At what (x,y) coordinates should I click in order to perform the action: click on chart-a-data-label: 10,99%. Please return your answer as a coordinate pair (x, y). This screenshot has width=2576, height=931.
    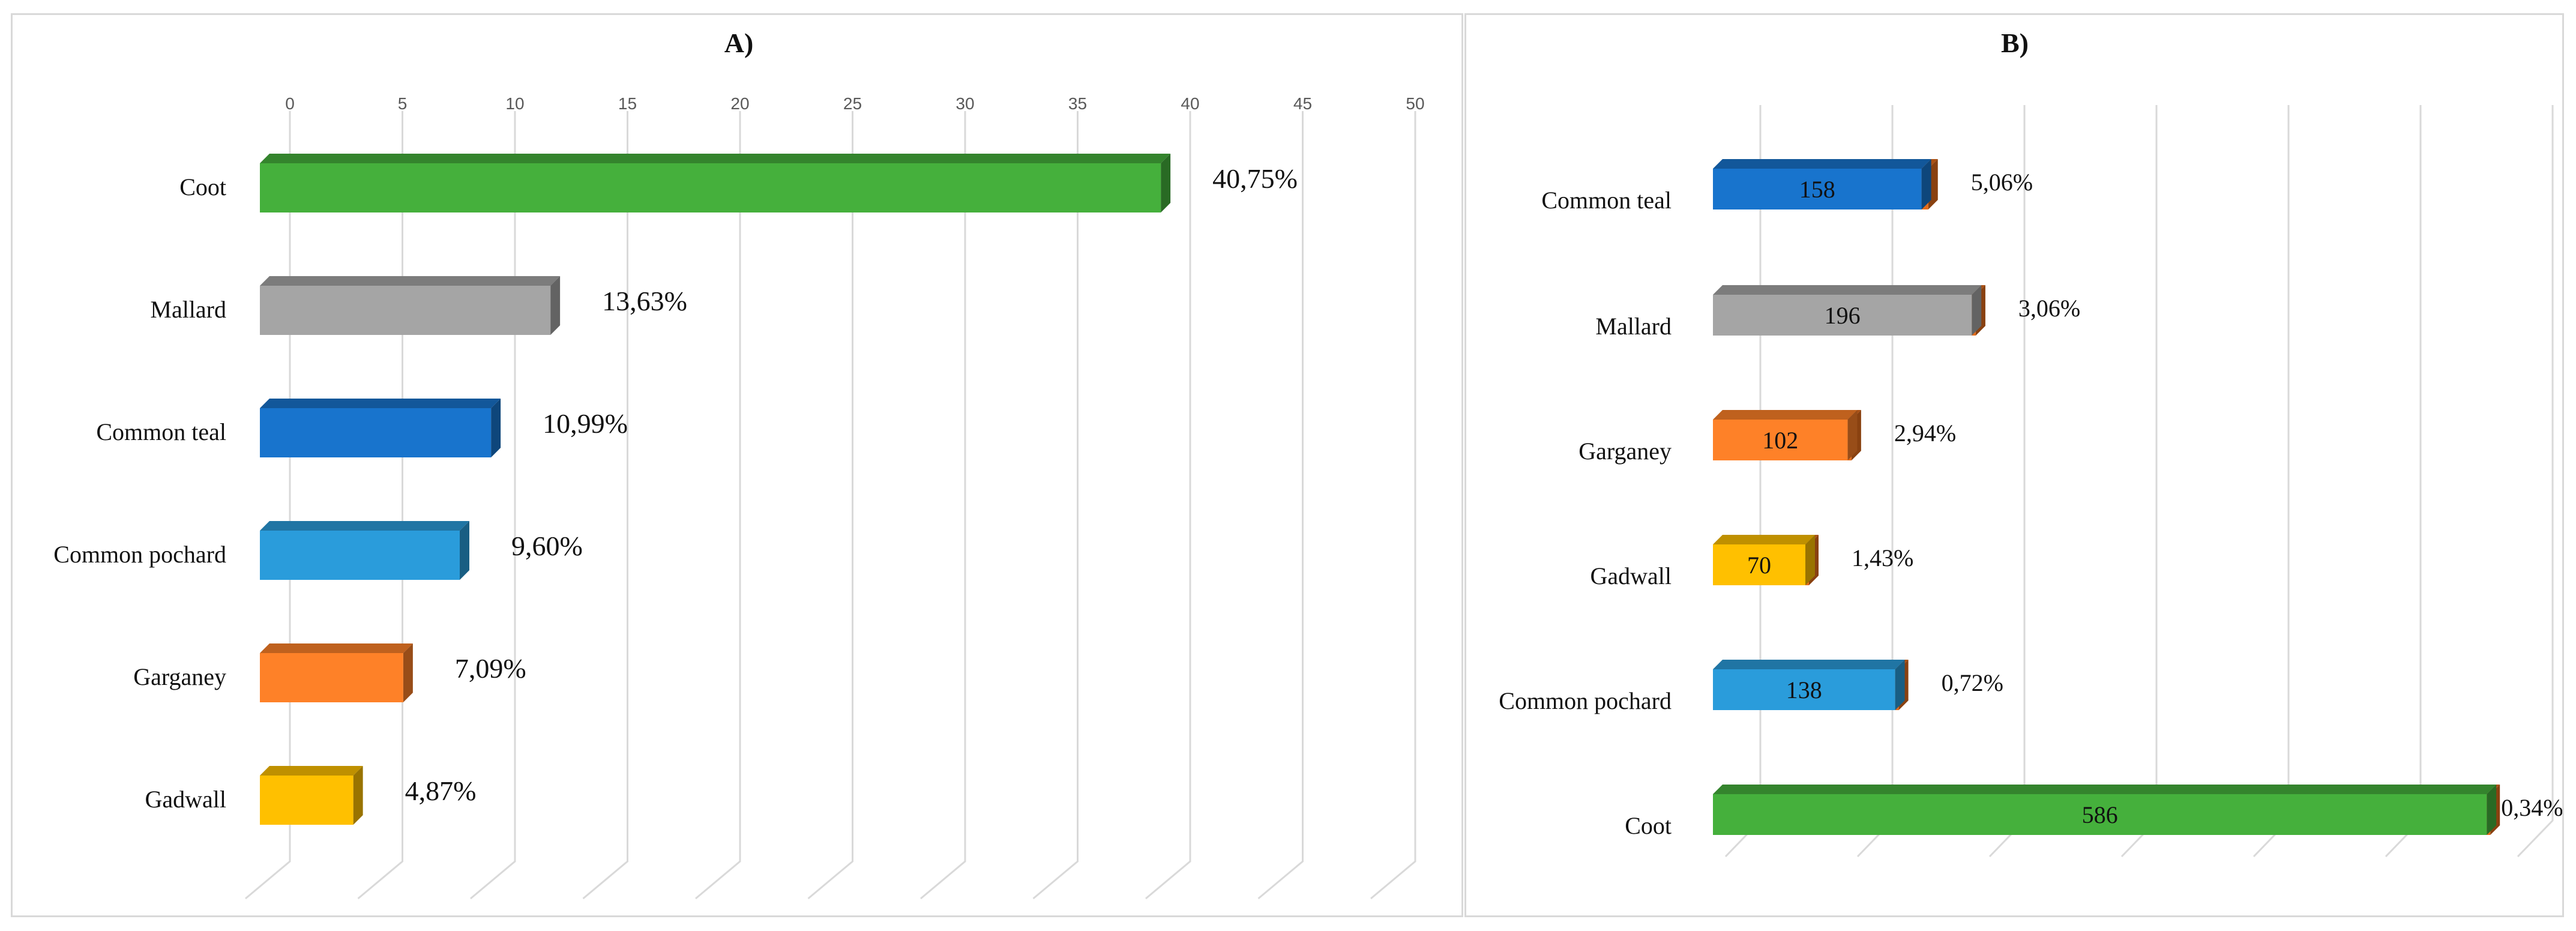
    Looking at the image, I should click on (585, 423).